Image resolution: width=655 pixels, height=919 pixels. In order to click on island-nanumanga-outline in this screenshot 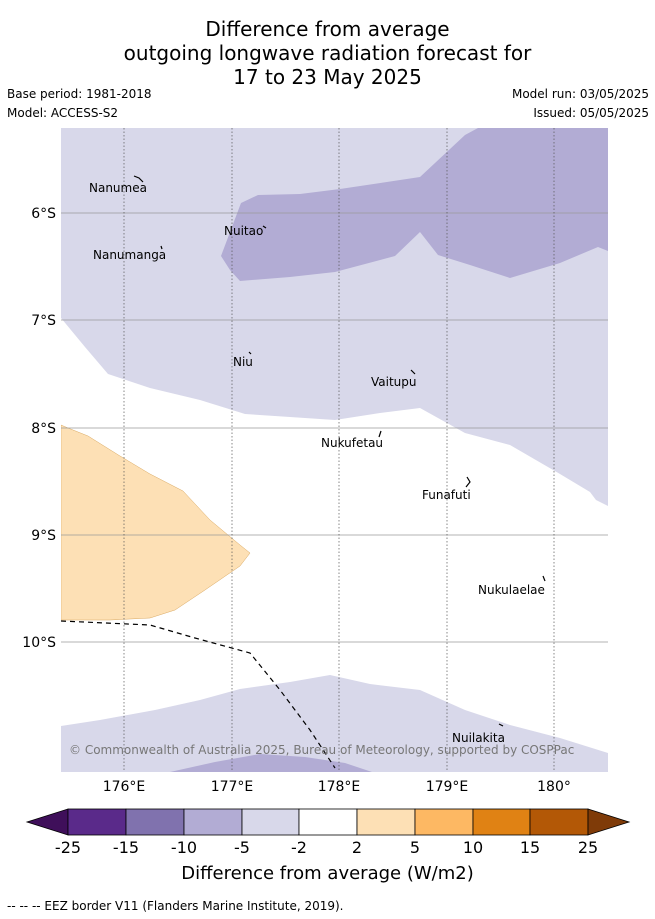, I will do `click(161, 247)`.